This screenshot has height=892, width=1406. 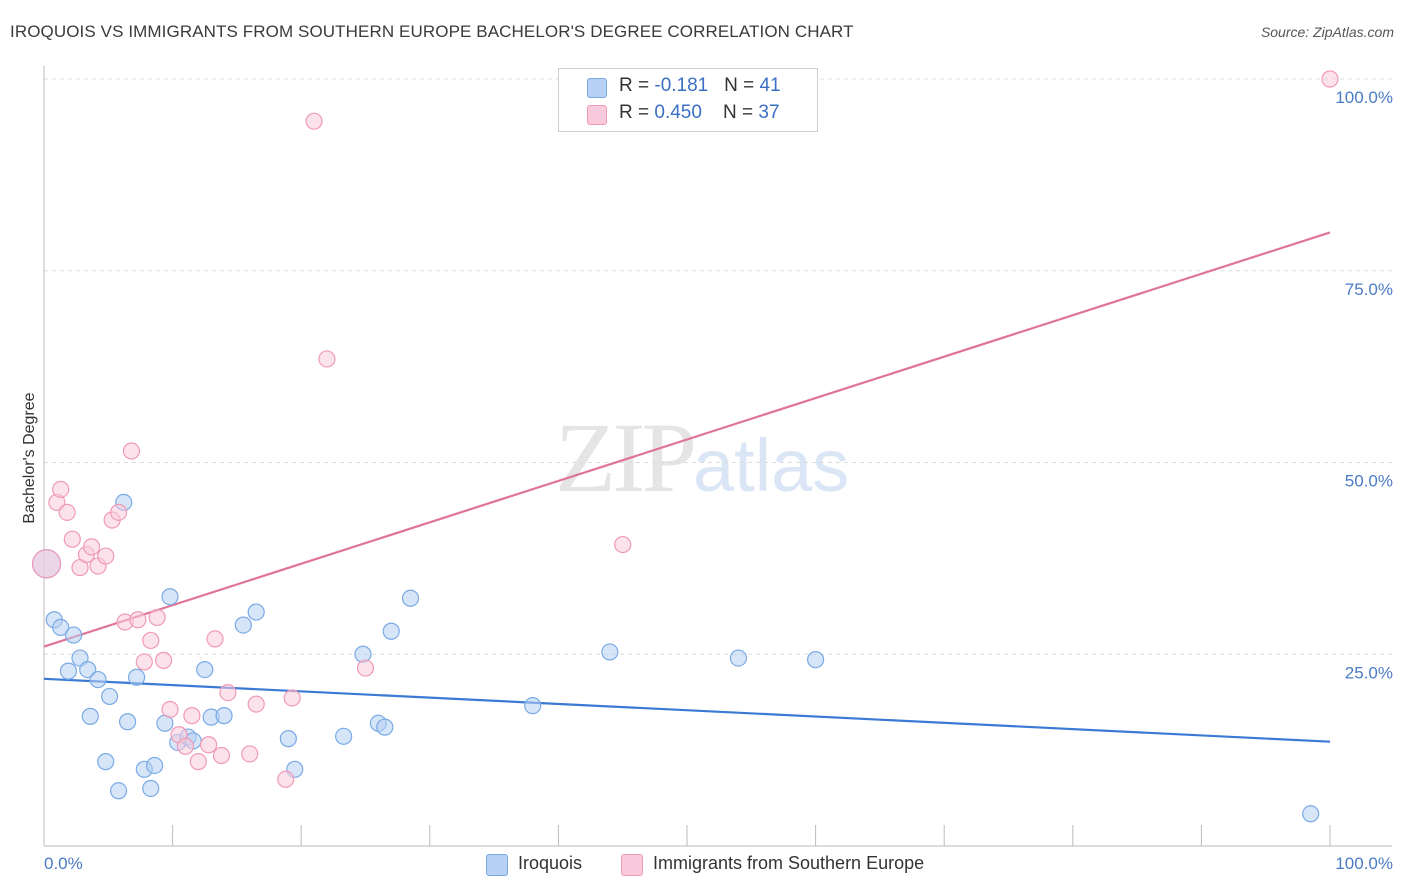 What do you see at coordinates (687, 710) in the screenshot?
I see `trend-line-iroquois` at bounding box center [687, 710].